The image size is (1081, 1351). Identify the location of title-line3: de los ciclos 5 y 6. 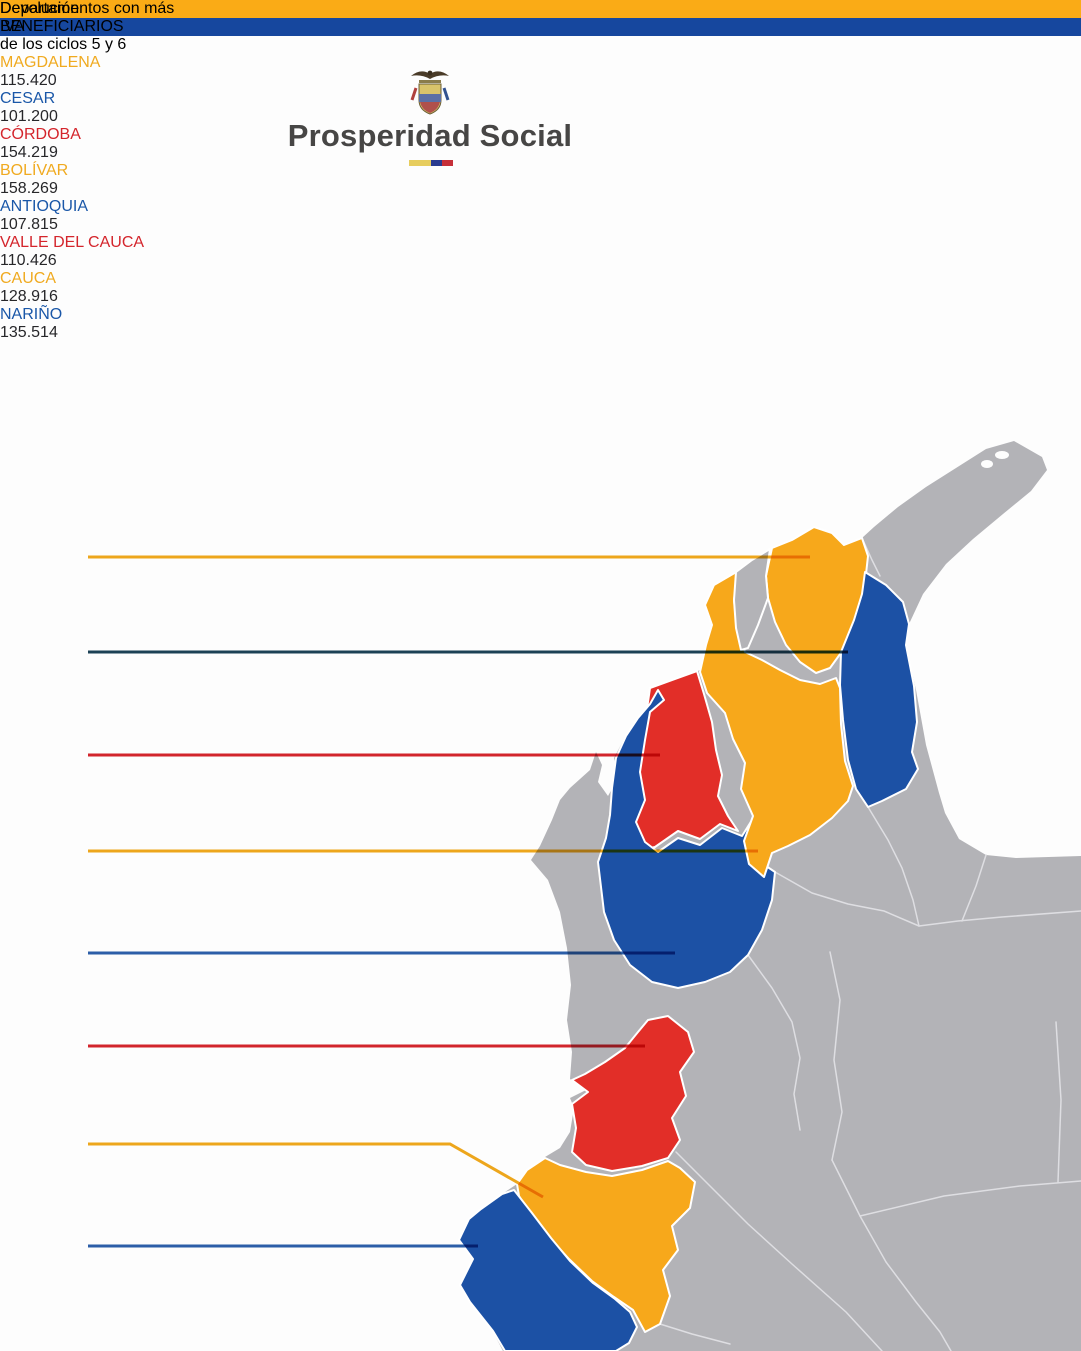
(63, 44).